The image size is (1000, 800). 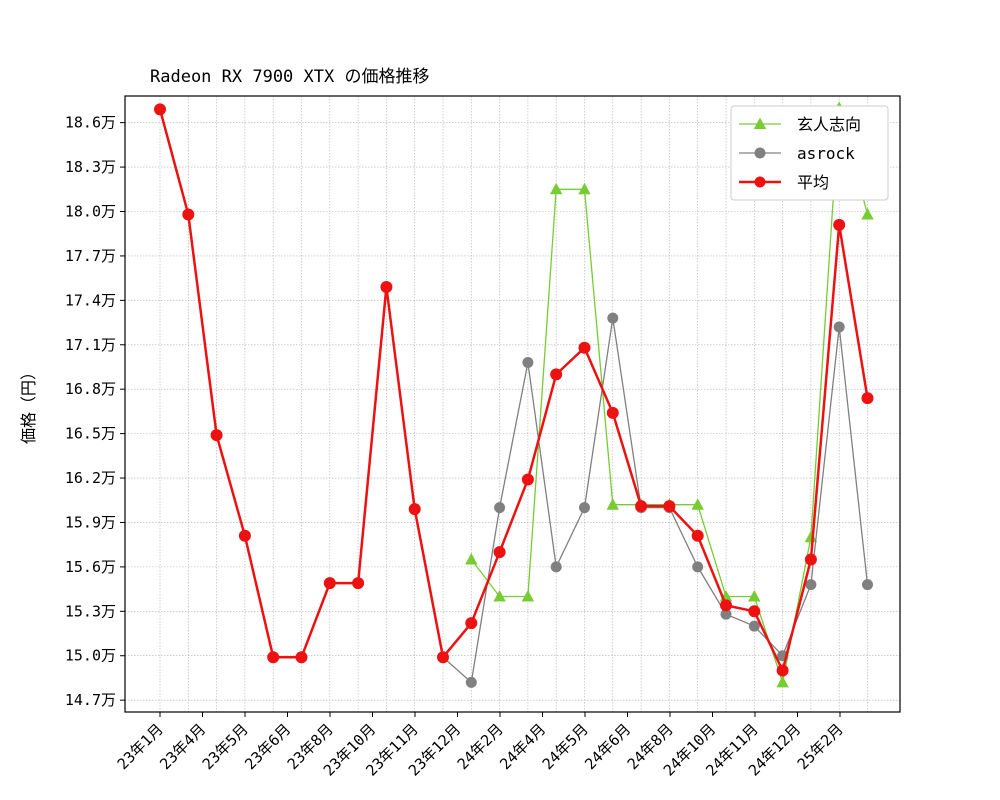 I want to click on chart-title: Radeon RX 7900 XTX の価格推移, so click(x=289, y=77).